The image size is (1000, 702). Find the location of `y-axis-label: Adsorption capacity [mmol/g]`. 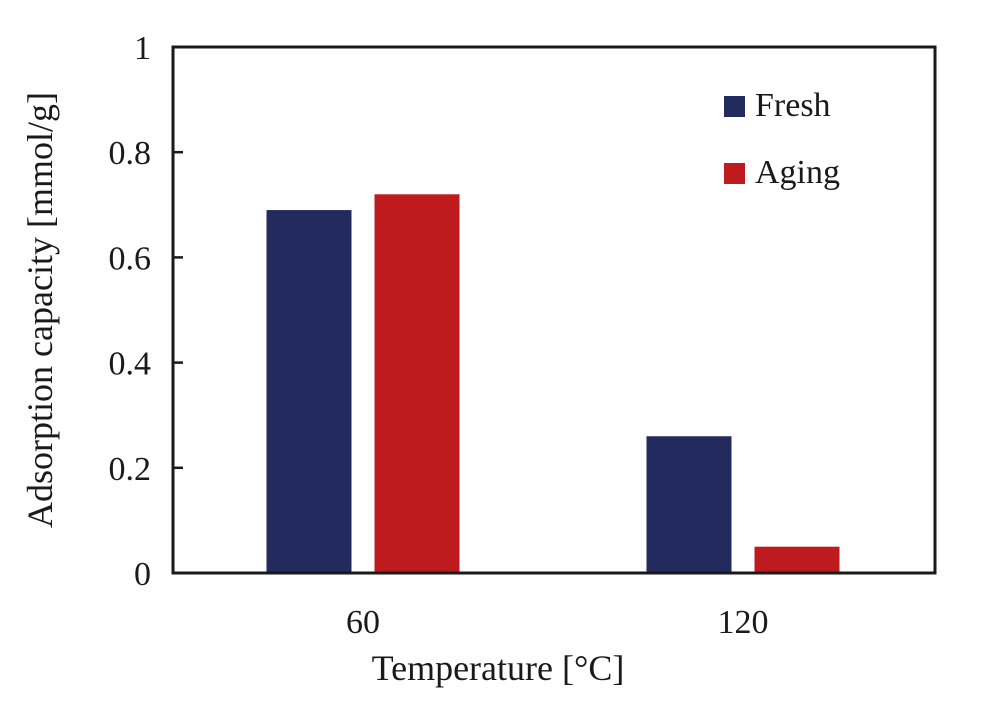

y-axis-label: Adsorption capacity [mmol/g] is located at coordinates (40, 310).